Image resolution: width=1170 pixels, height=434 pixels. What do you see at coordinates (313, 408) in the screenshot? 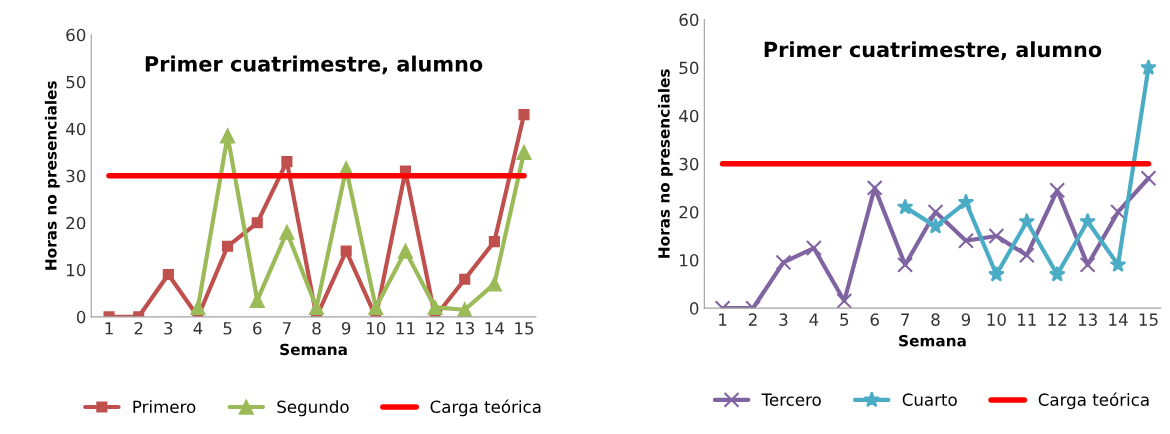
I see `legend-label: Segundo` at bounding box center [313, 408].